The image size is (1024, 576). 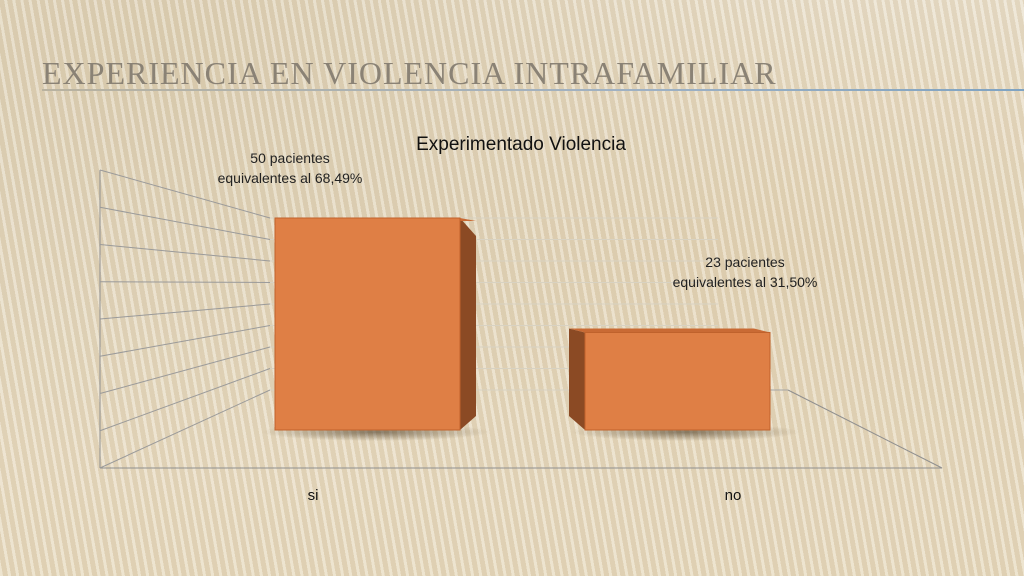 I want to click on bar-no, so click(x=677, y=381).